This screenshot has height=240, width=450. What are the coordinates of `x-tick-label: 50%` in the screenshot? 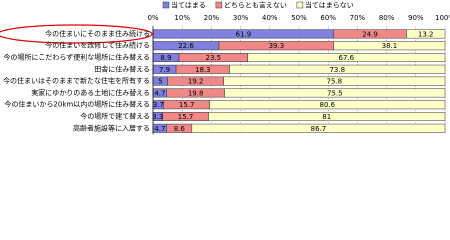 It's located at (299, 18).